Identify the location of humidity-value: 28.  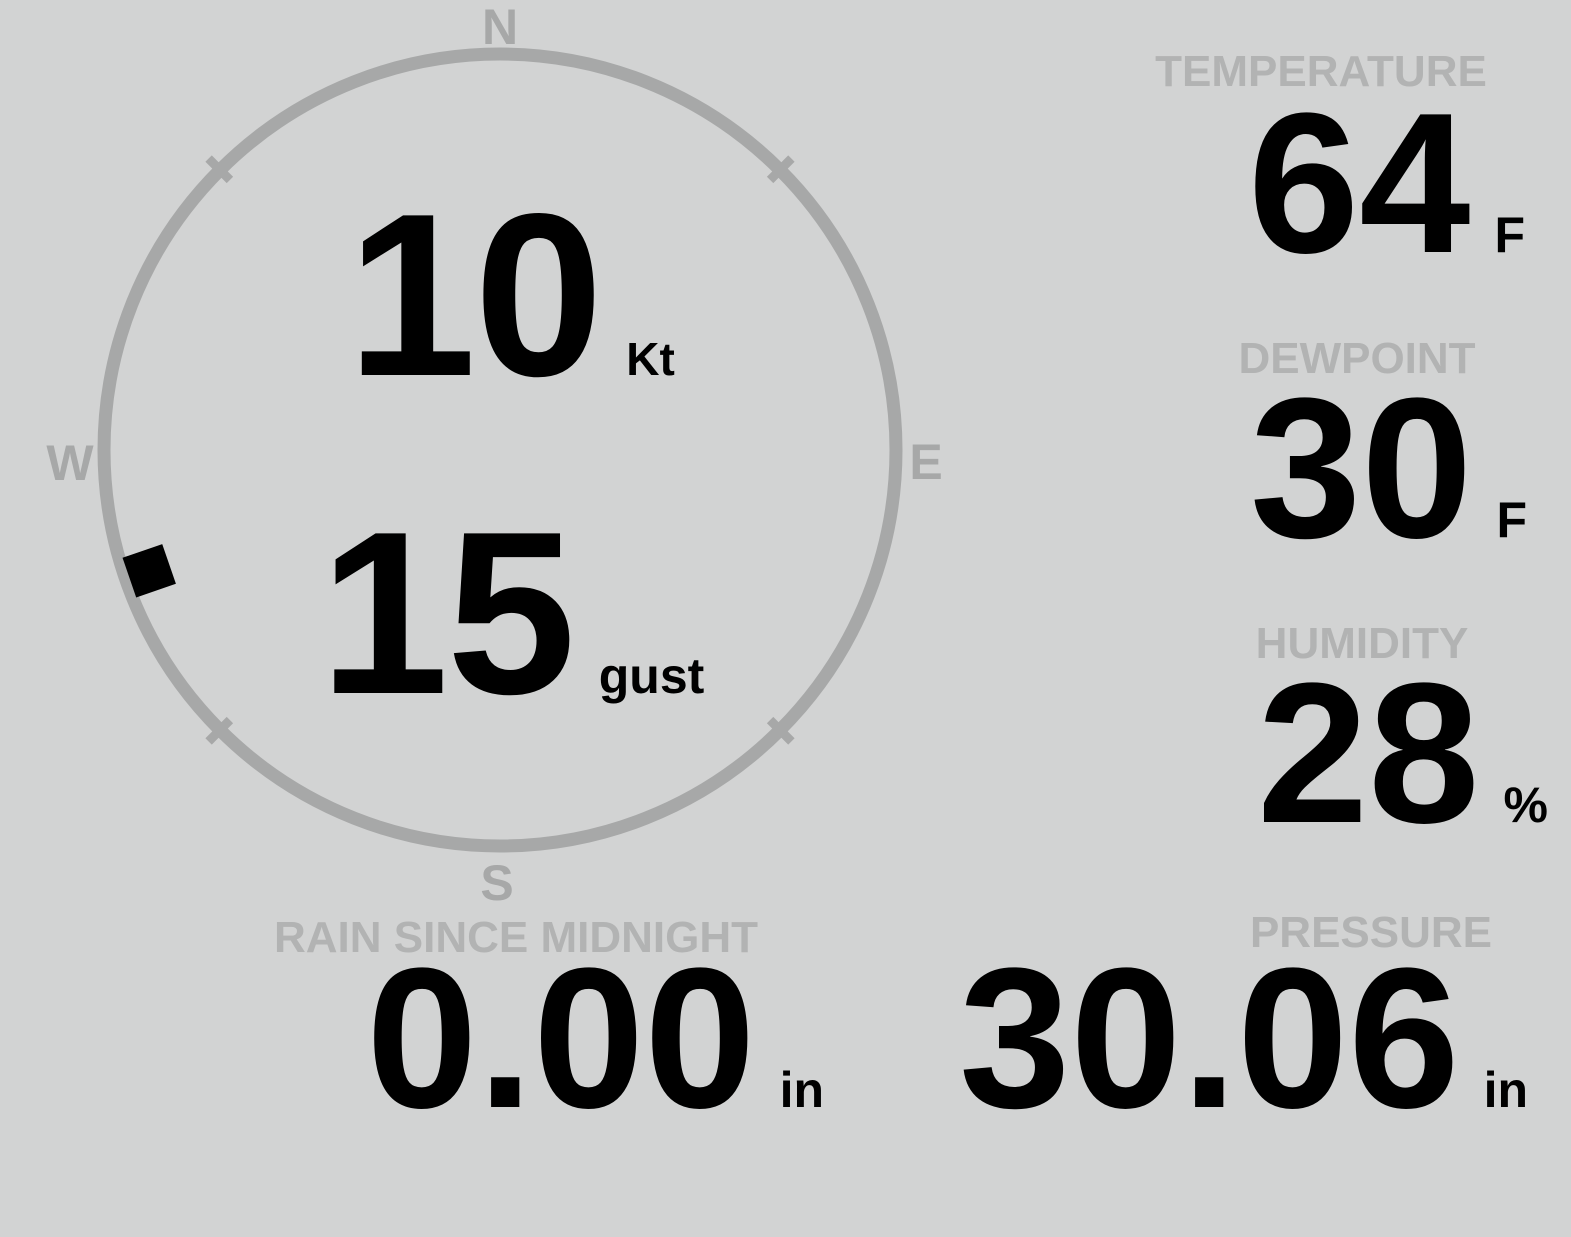
(1368, 753).